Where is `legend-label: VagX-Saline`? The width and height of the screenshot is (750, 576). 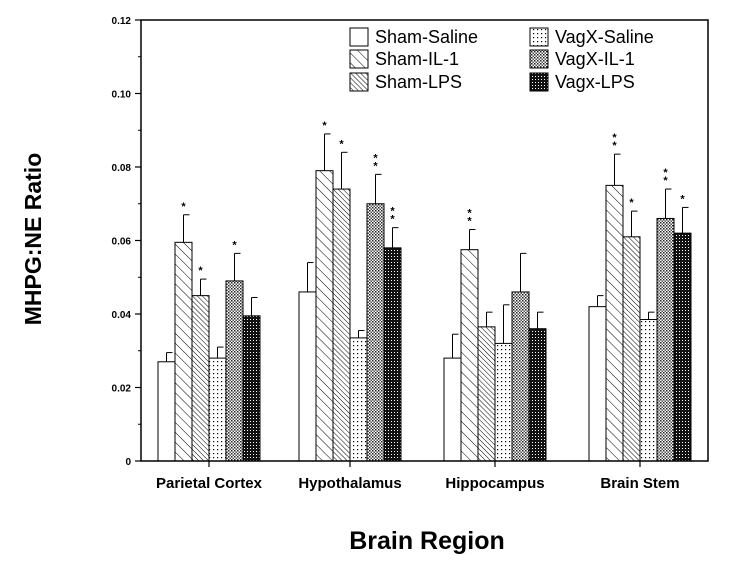
legend-label: VagX-Saline is located at coordinates (604, 37).